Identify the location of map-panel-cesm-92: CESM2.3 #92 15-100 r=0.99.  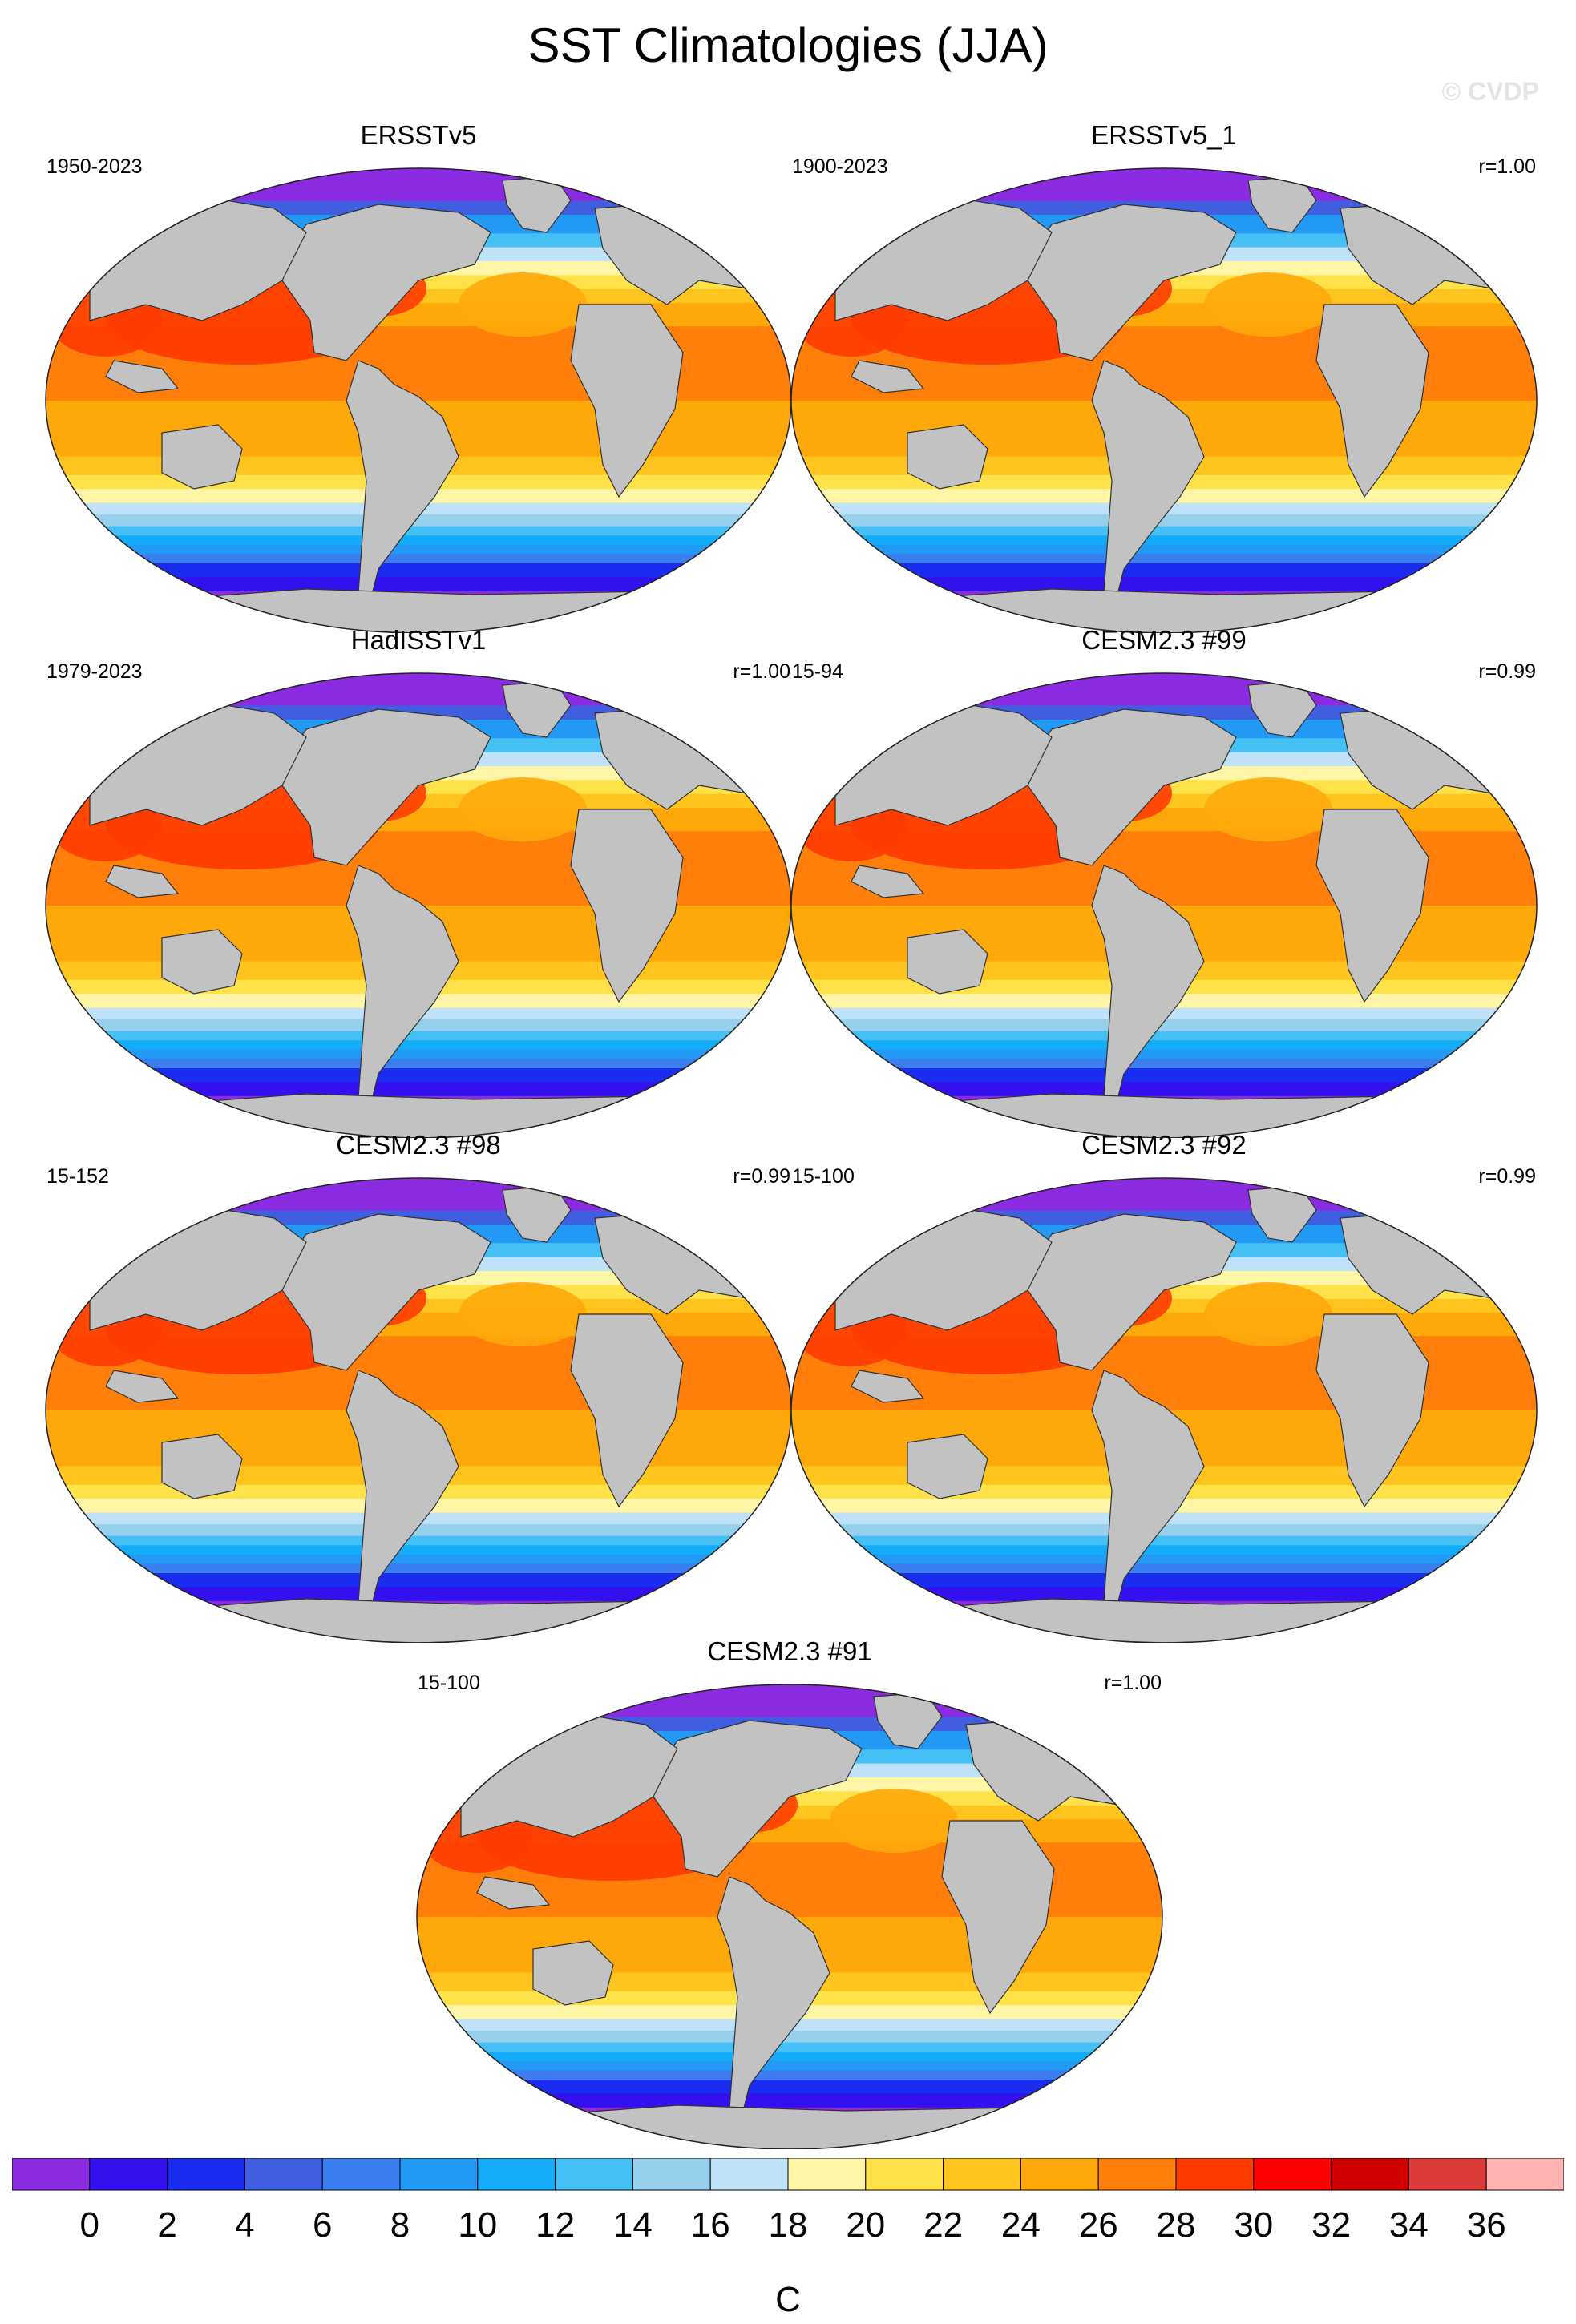
(1164, 1386).